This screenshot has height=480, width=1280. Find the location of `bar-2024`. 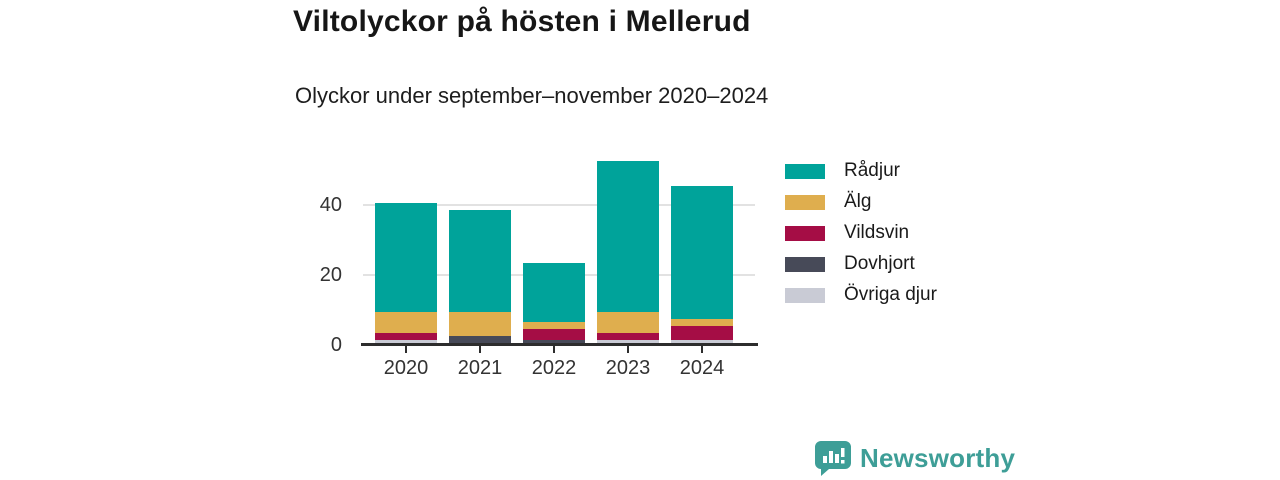

bar-2024 is located at coordinates (702, 264).